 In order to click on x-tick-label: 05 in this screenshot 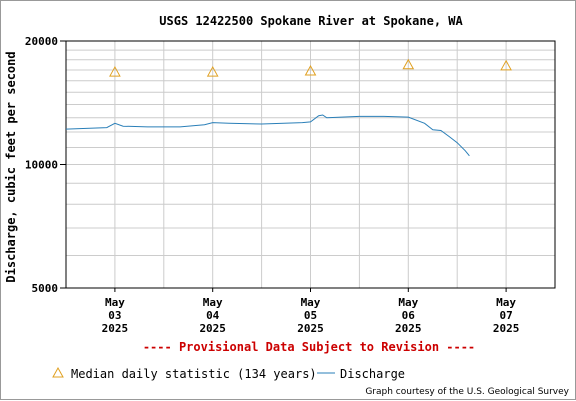, I will do `click(310, 315)`.